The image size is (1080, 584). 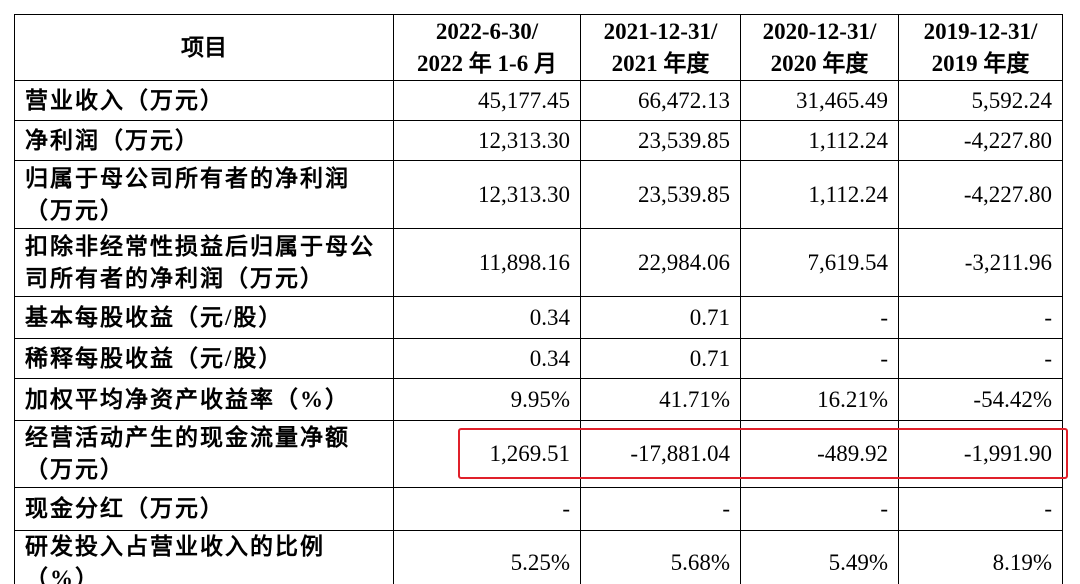 What do you see at coordinates (204, 454) in the screenshot?
I see `row-label: 经营活动产生的现金流量净额（万元）` at bounding box center [204, 454].